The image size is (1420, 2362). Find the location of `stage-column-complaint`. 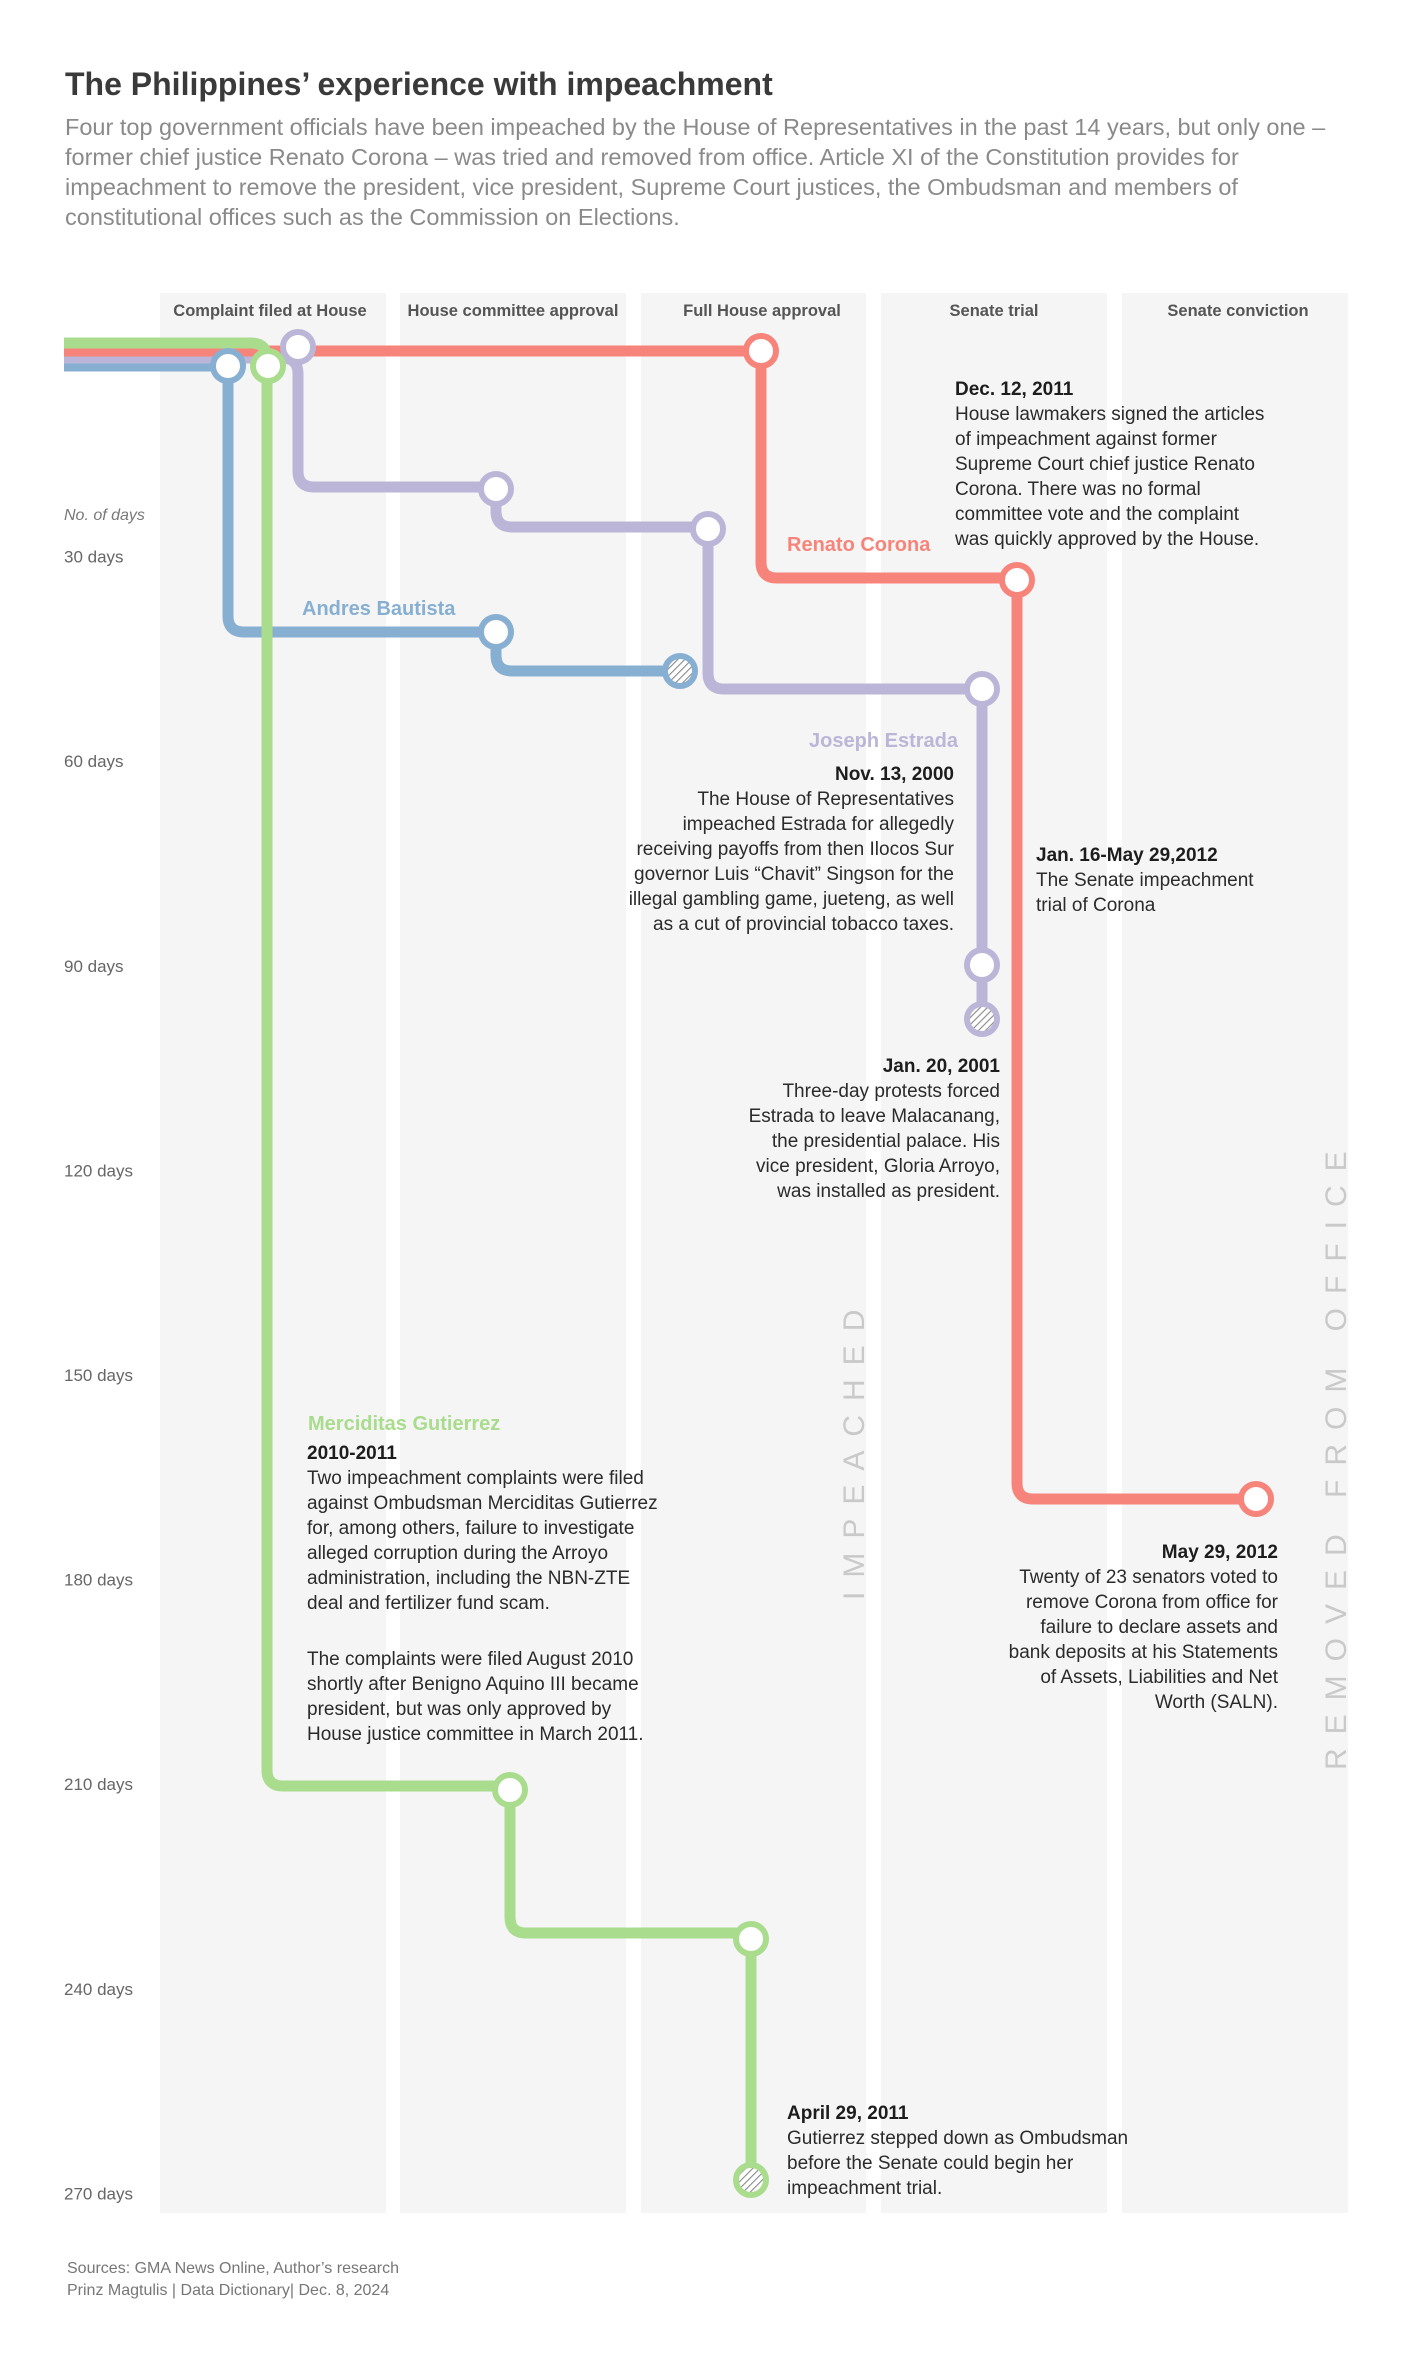

stage-column-complaint is located at coordinates (273, 1253).